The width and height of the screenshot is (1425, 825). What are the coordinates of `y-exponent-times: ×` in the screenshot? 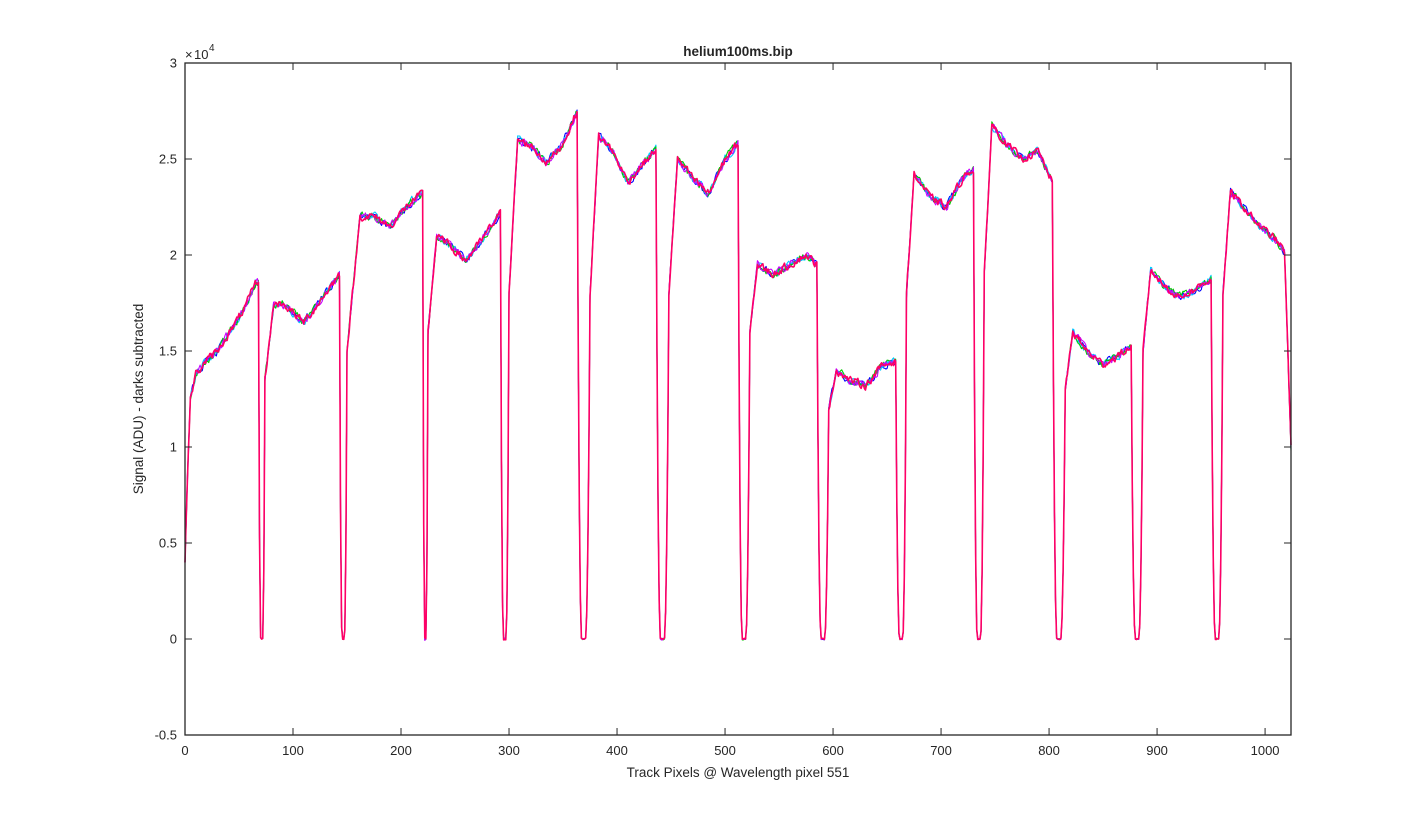 It's located at (189, 54).